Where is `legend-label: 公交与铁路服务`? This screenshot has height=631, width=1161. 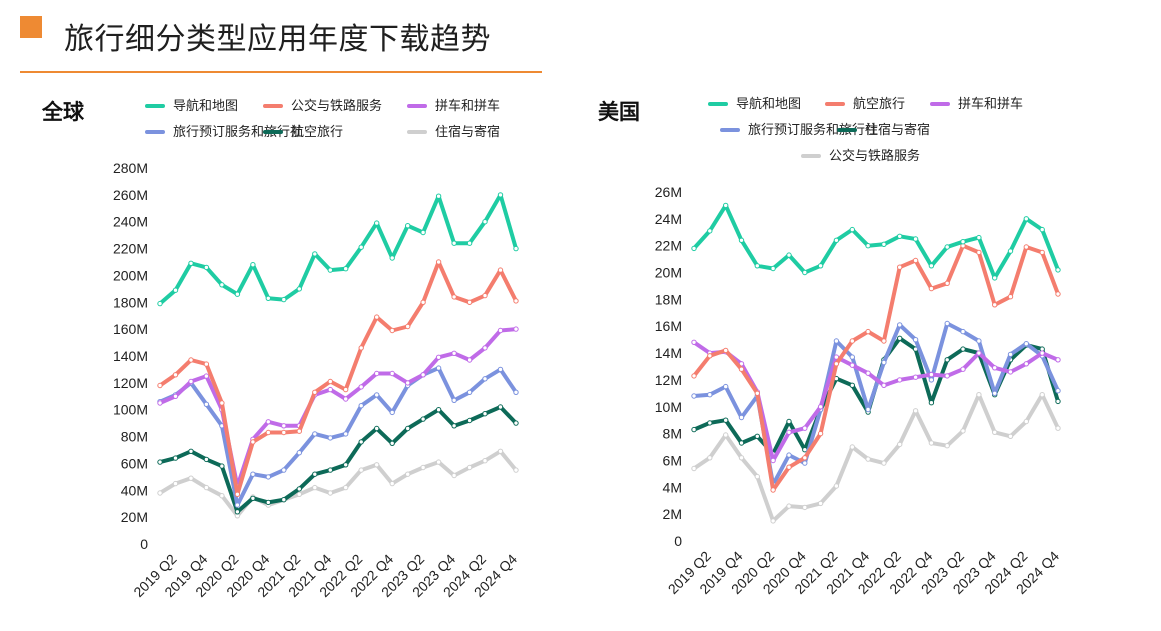 legend-label: 公交与铁路服务 is located at coordinates (337, 105).